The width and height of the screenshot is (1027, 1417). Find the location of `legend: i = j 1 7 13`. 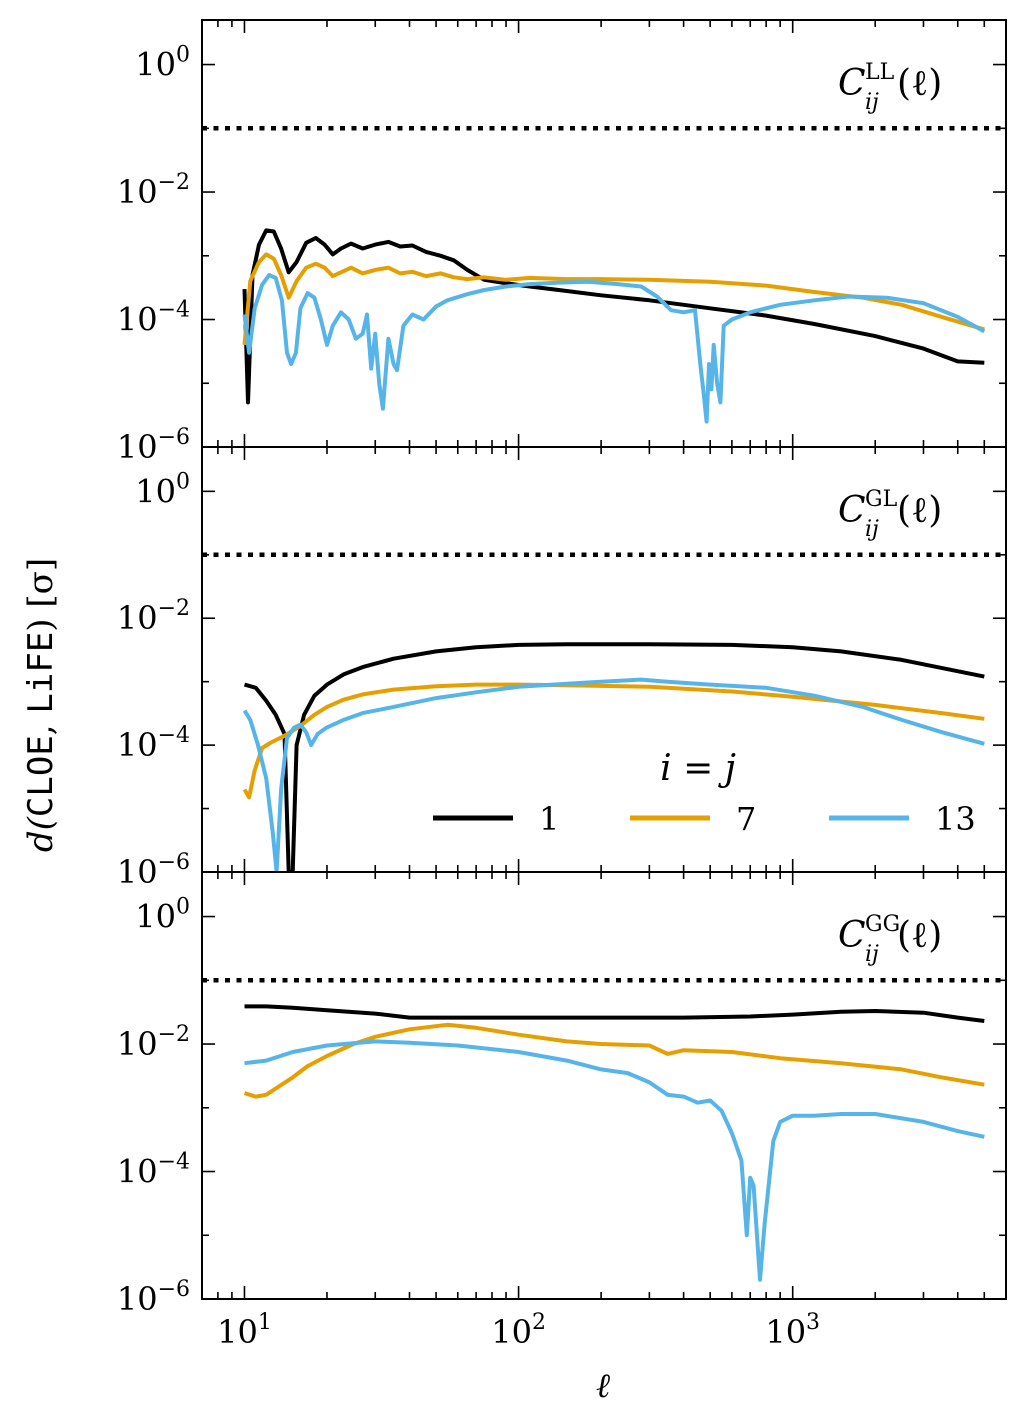

legend: i = j 1 7 13 is located at coordinates (704, 793).